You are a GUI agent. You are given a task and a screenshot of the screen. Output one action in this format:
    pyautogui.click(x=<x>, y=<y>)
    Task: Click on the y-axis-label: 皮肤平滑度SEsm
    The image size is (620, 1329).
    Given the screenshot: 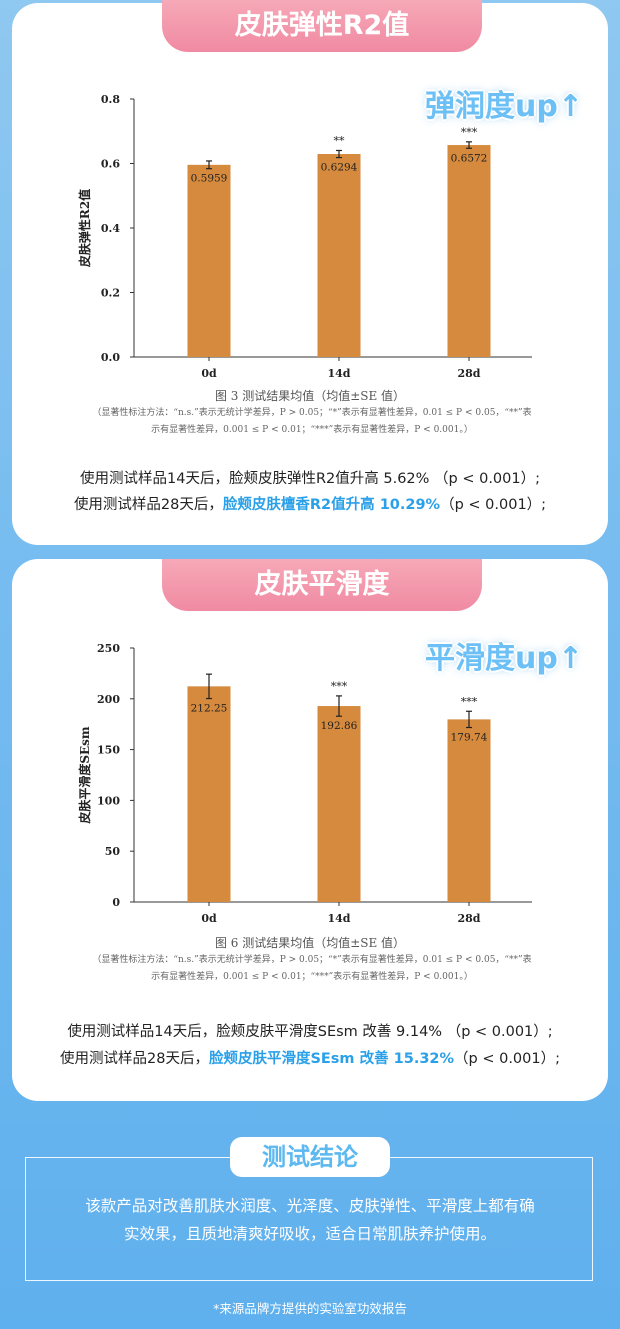 What is the action you would take?
    pyautogui.click(x=84, y=775)
    